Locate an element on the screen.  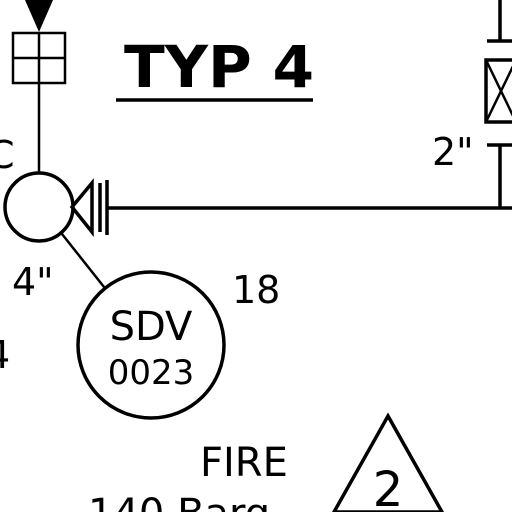
fire-label: FIRE is located at coordinates (244, 463).